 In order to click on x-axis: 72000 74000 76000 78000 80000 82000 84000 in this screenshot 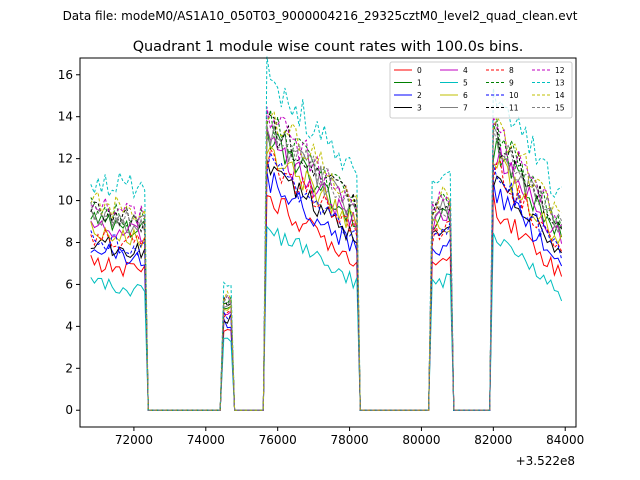, I will do `click(349, 437)`.